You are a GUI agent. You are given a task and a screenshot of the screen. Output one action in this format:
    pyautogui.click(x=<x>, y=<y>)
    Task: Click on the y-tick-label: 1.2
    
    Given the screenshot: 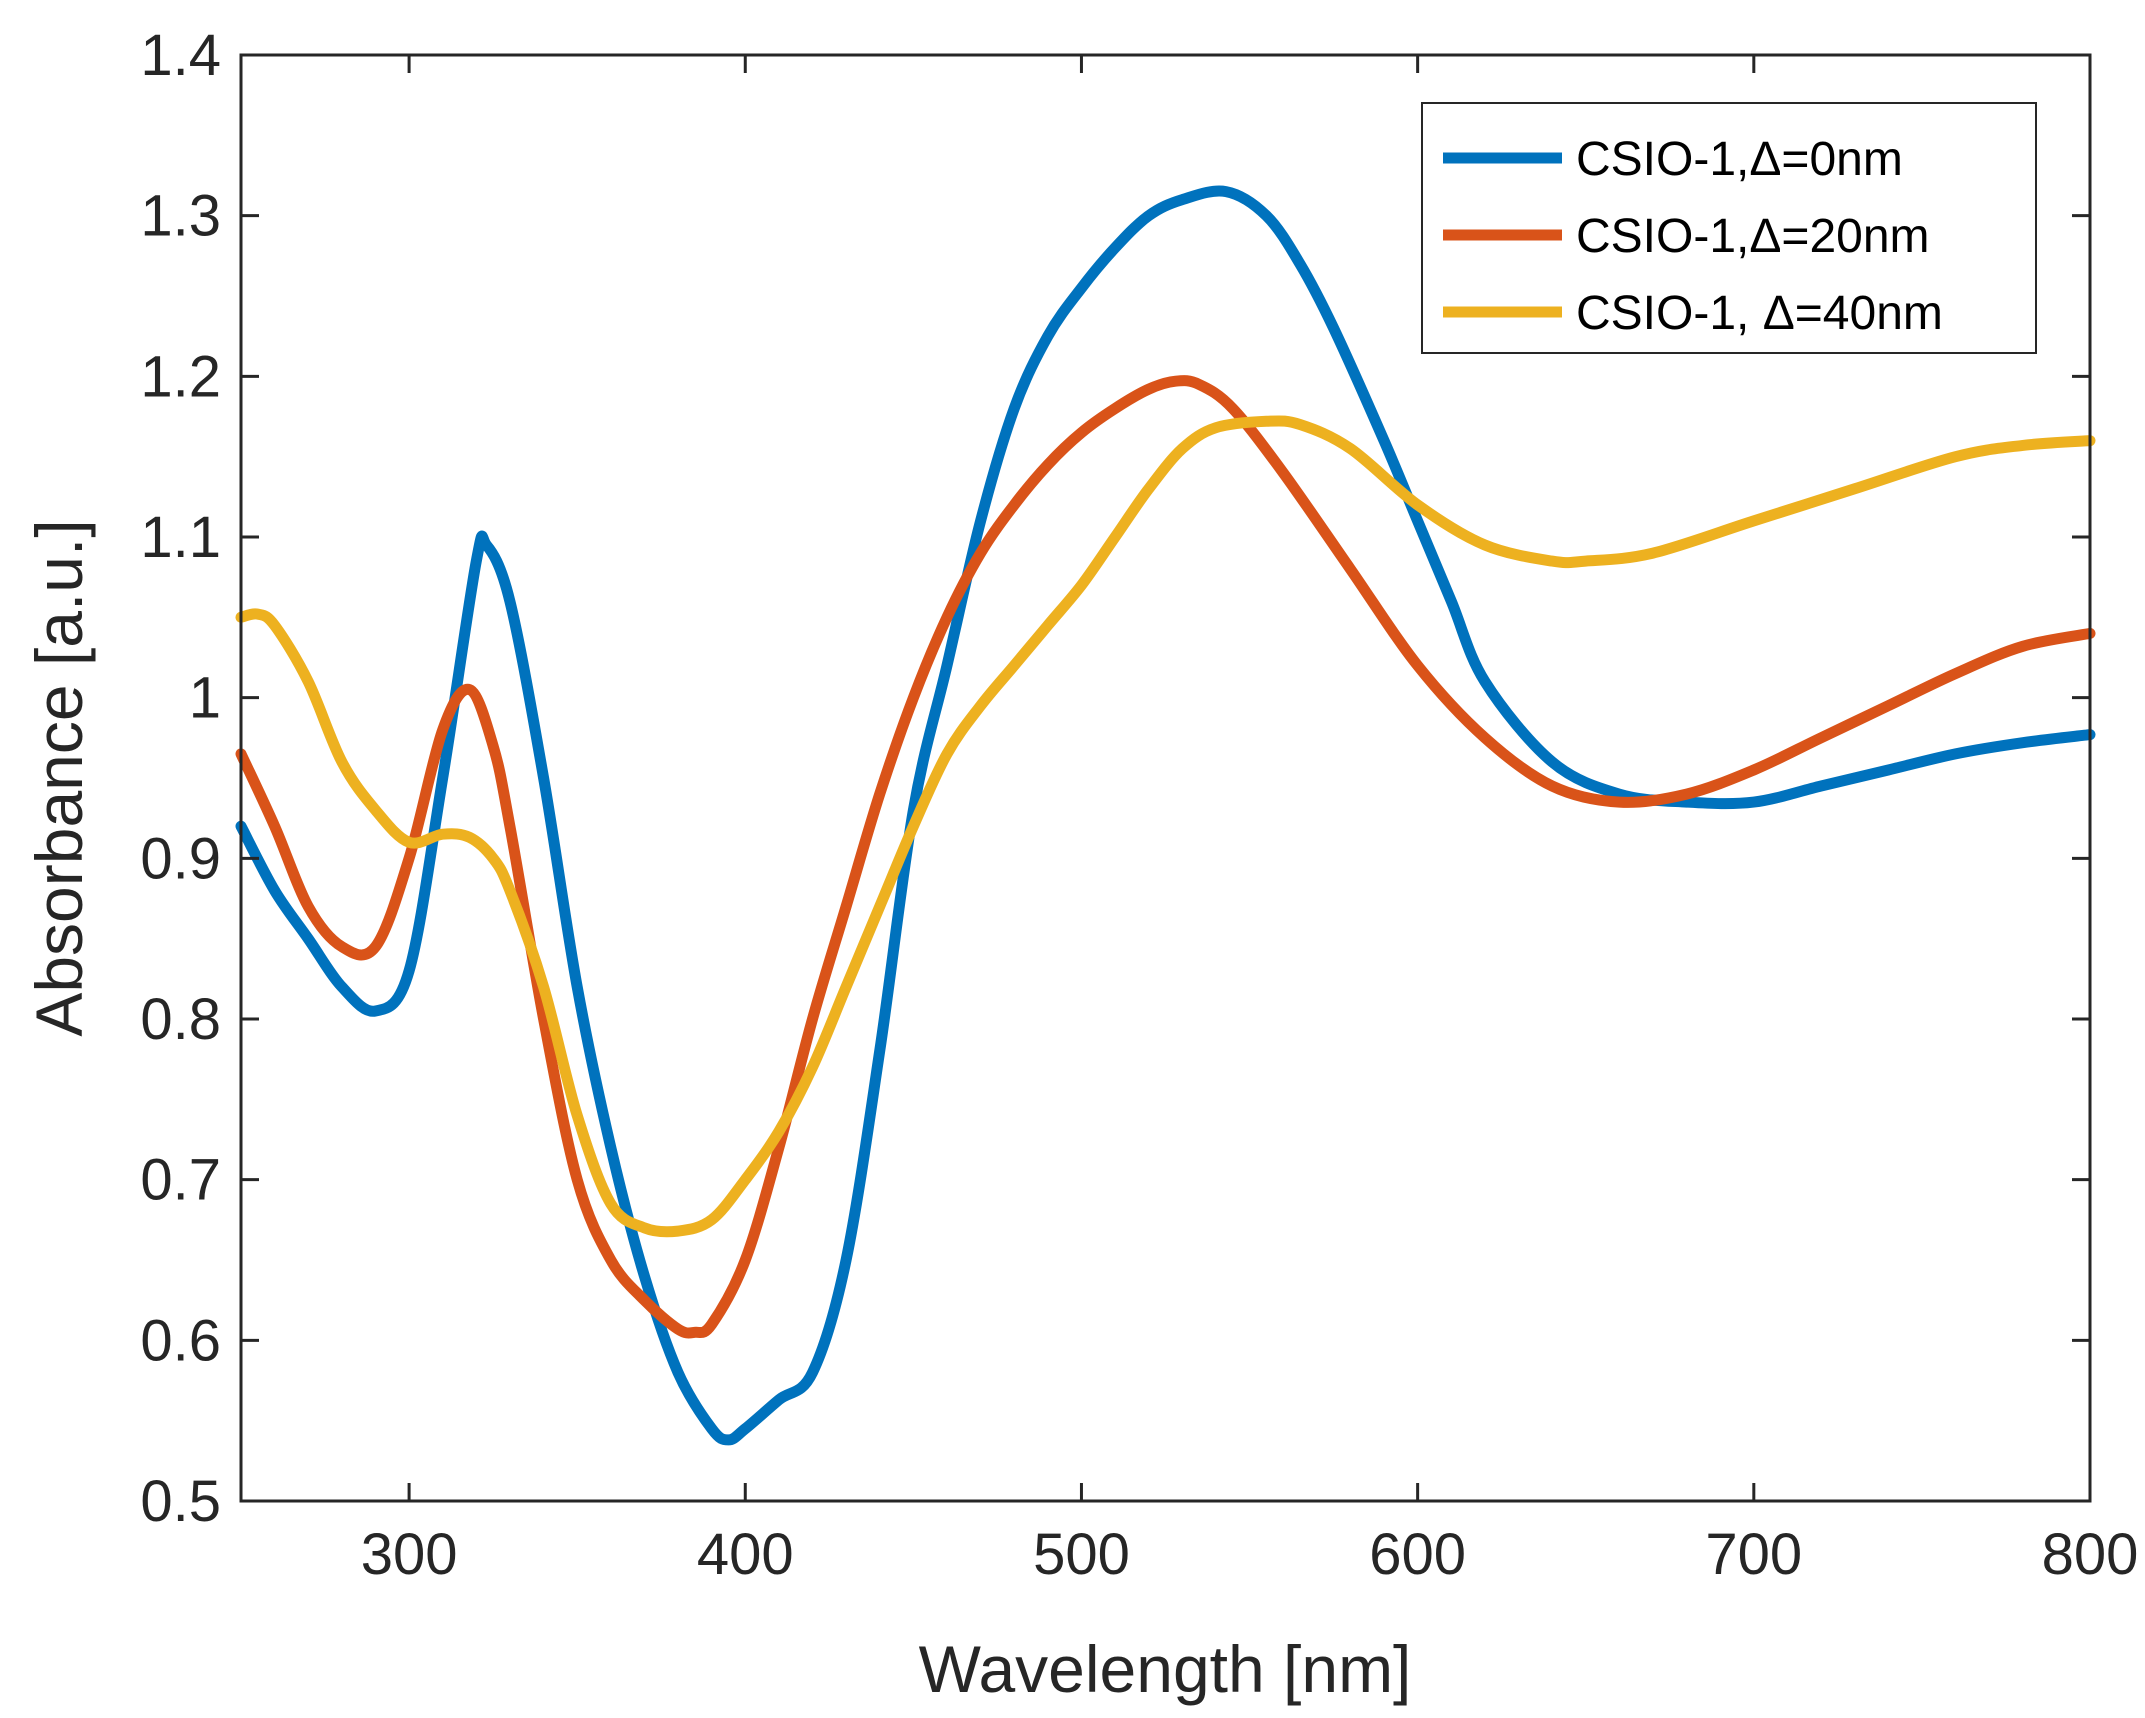 What is the action you would take?
    pyautogui.click(x=180, y=376)
    